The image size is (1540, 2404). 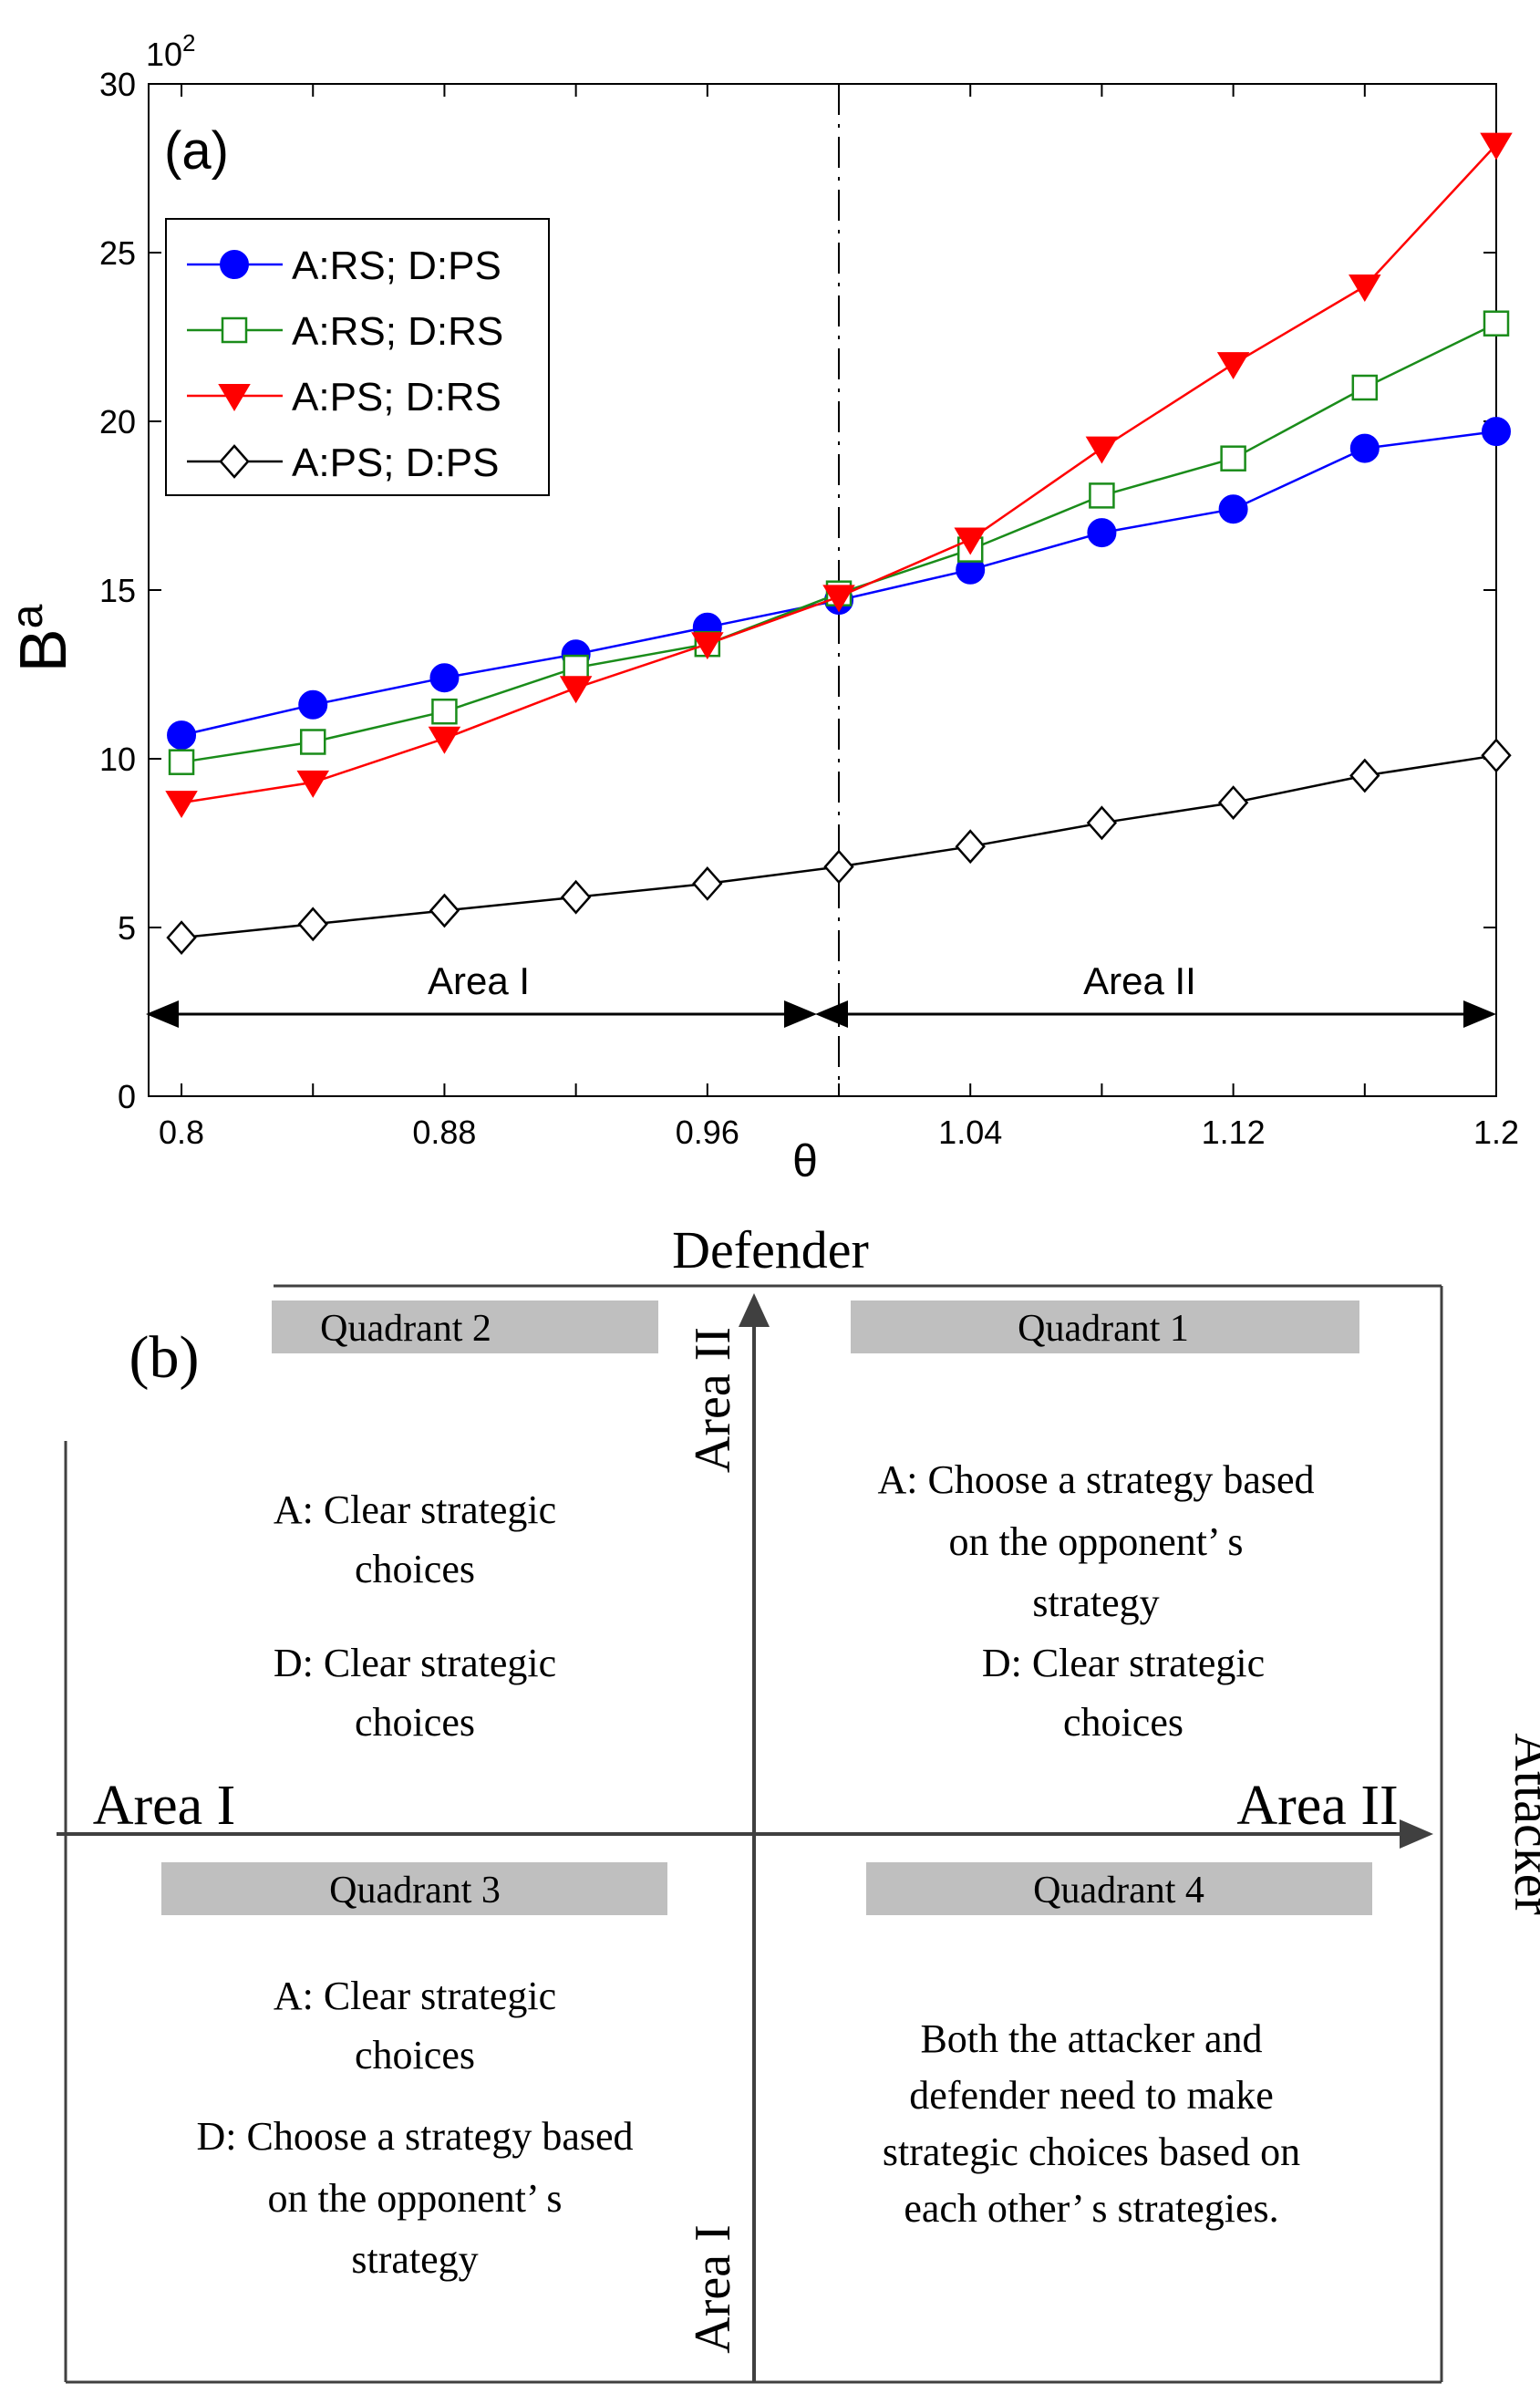 What do you see at coordinates (713, 2288) in the screenshot?
I see `vertical-area1-label: Area I` at bounding box center [713, 2288].